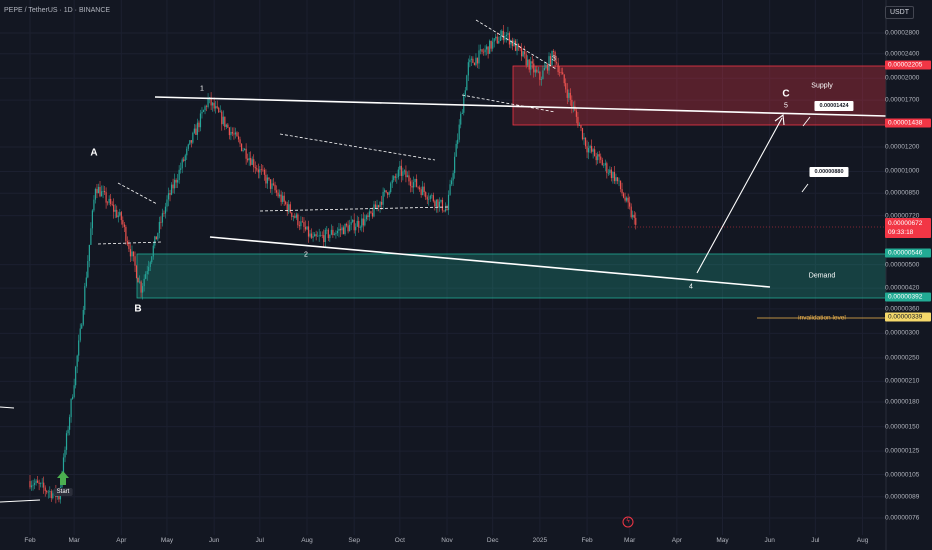 The width and height of the screenshot is (932, 550). Describe the element at coordinates (511, 276) in the screenshot. I see `demand-zone` at that location.